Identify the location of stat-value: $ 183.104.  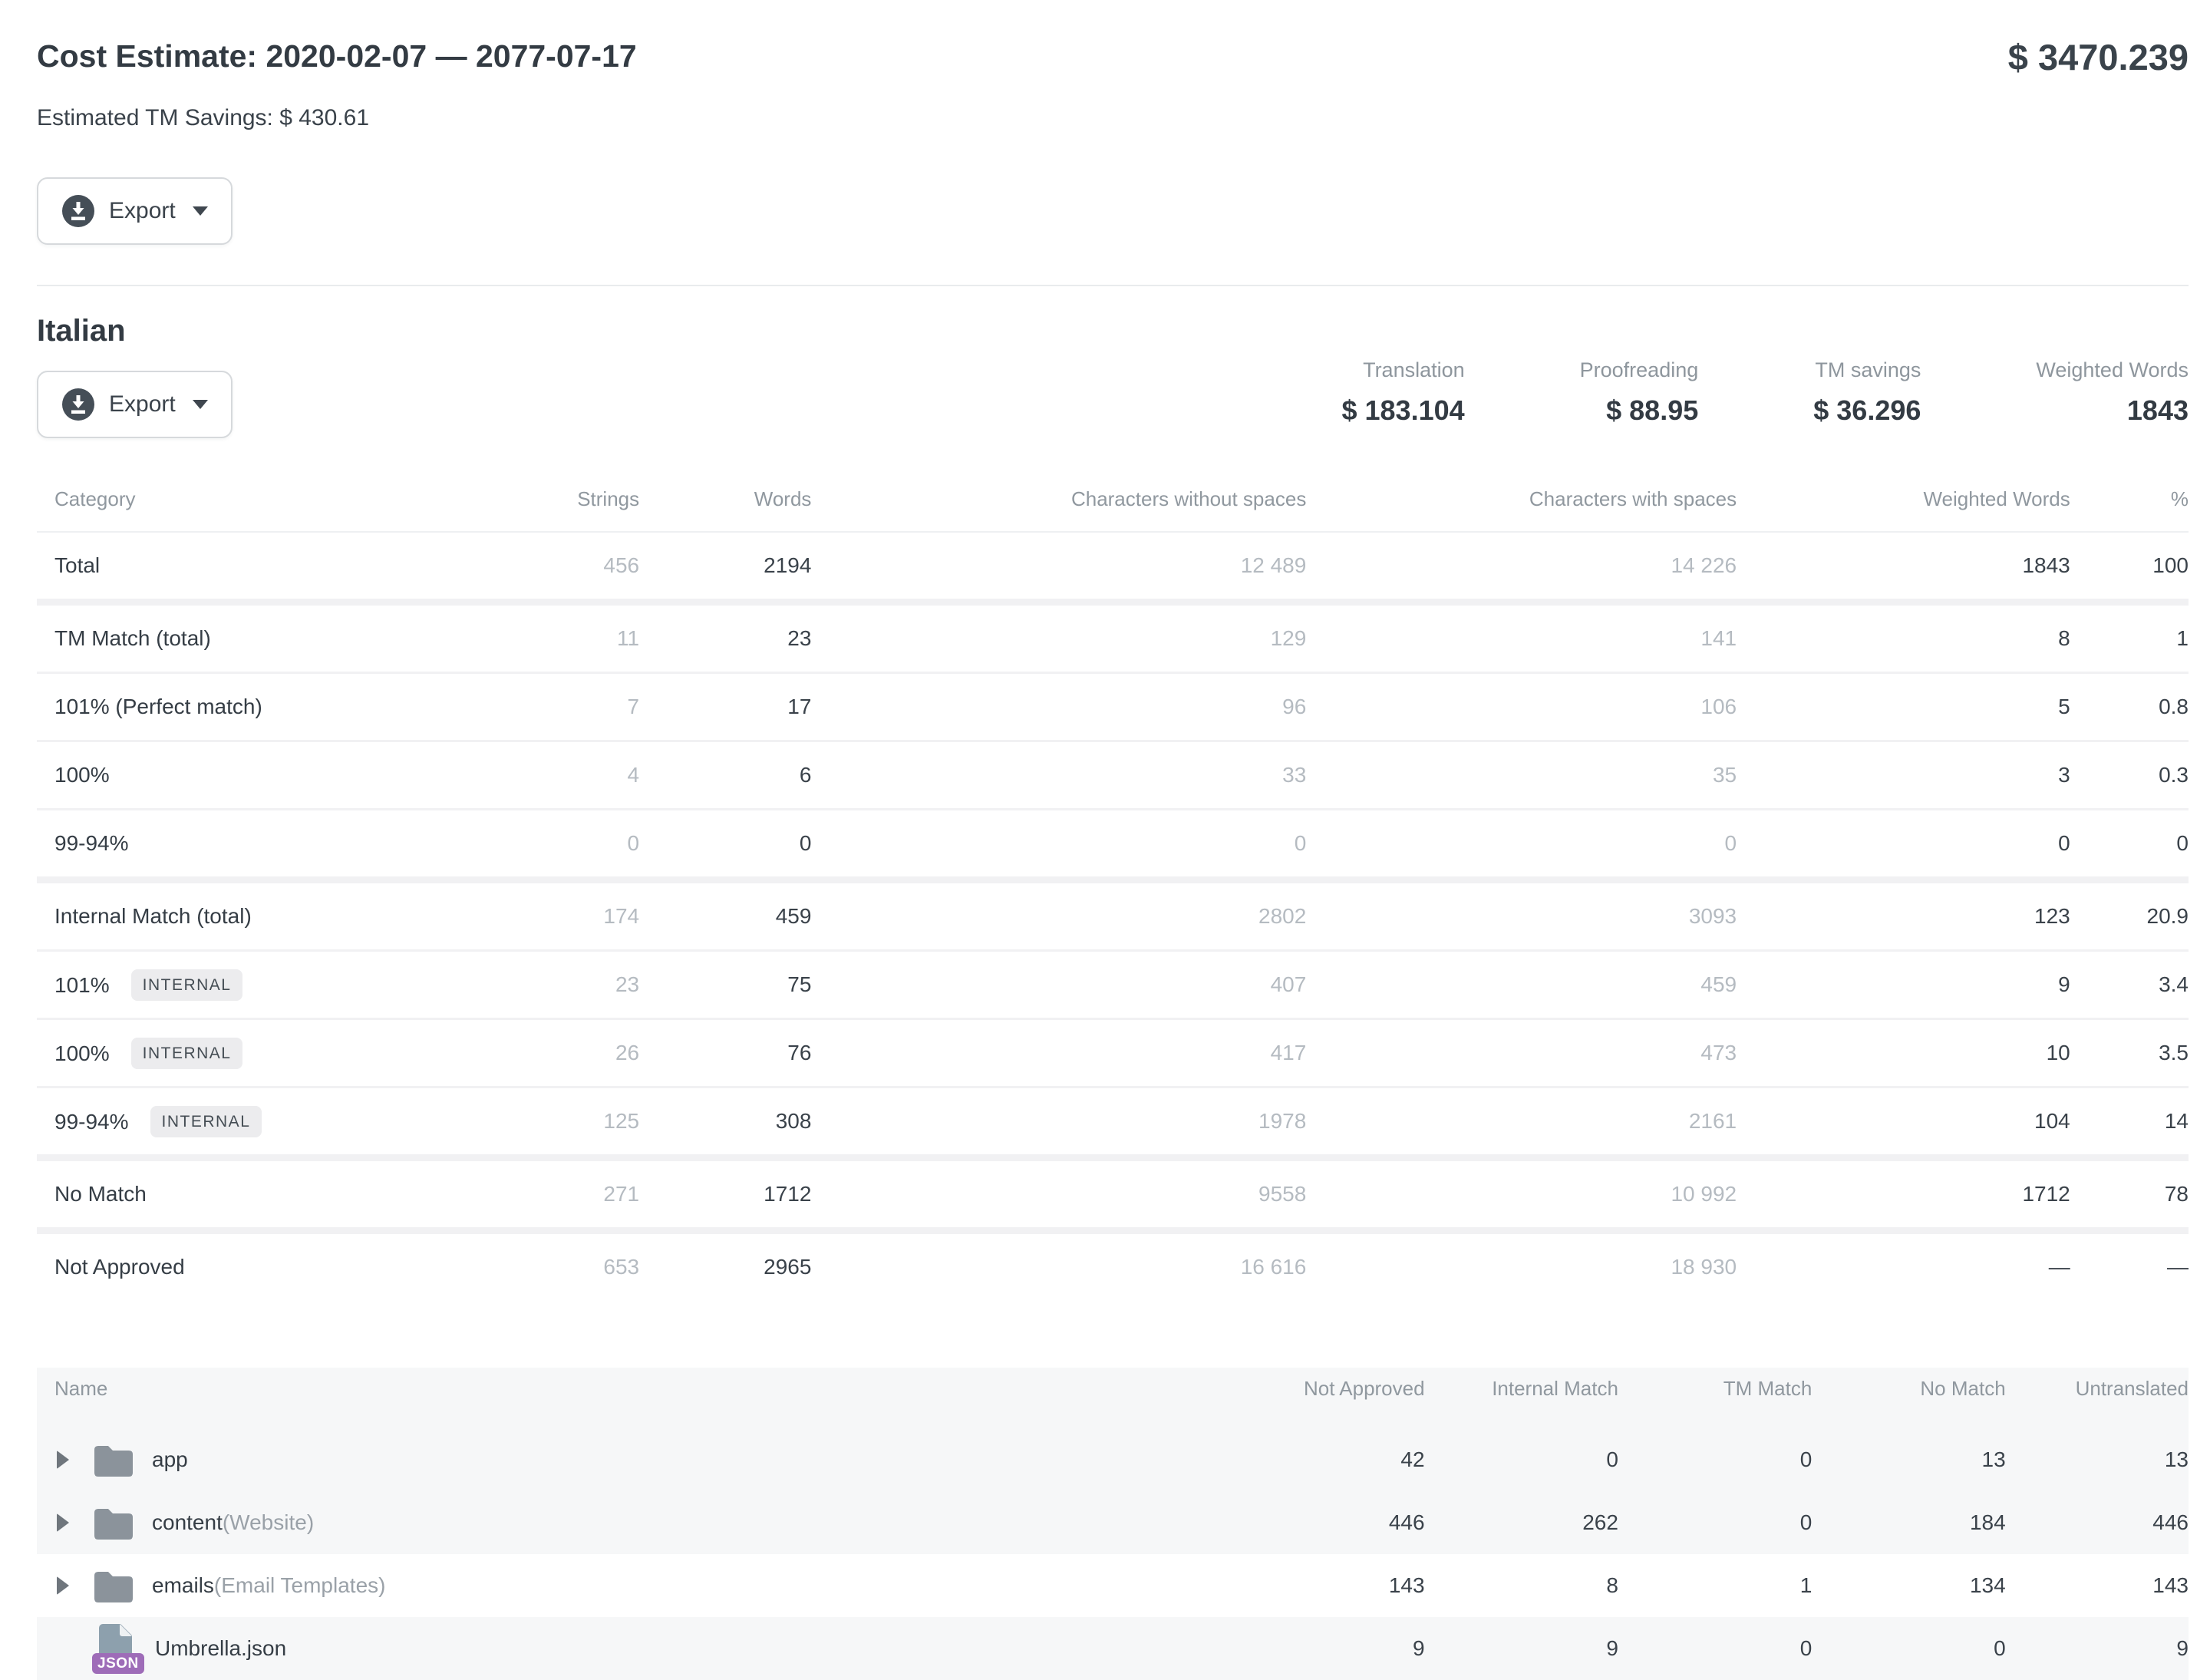
(1403, 410).